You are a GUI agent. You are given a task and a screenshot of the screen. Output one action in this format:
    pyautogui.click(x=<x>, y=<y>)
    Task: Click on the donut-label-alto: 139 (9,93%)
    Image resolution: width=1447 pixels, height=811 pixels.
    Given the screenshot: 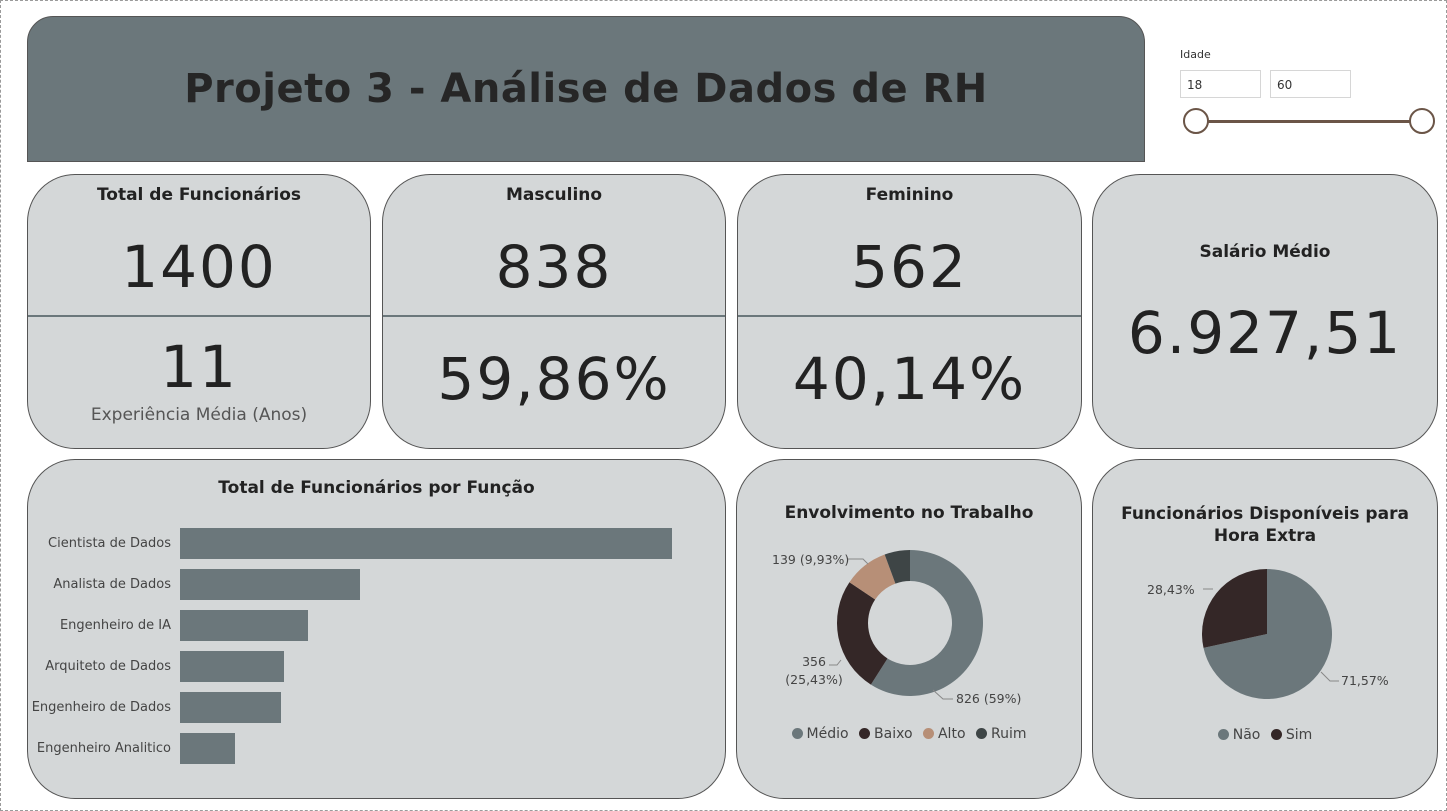 What is the action you would take?
    pyautogui.click(x=811, y=559)
    